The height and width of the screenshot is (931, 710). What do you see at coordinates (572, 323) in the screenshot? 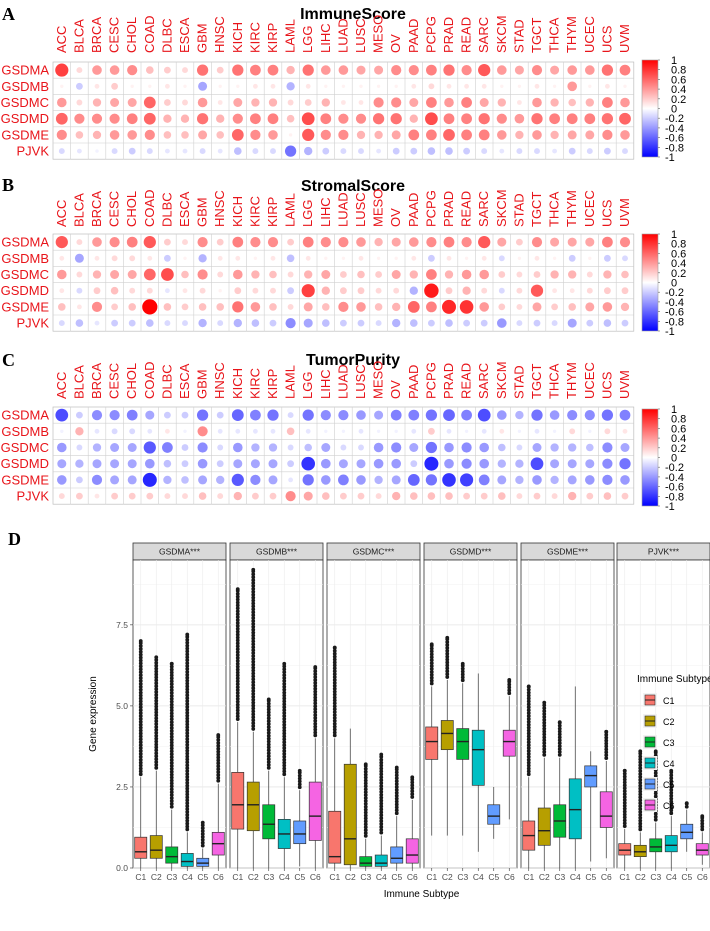
I see `corr-dot-PJVK-THYM` at bounding box center [572, 323].